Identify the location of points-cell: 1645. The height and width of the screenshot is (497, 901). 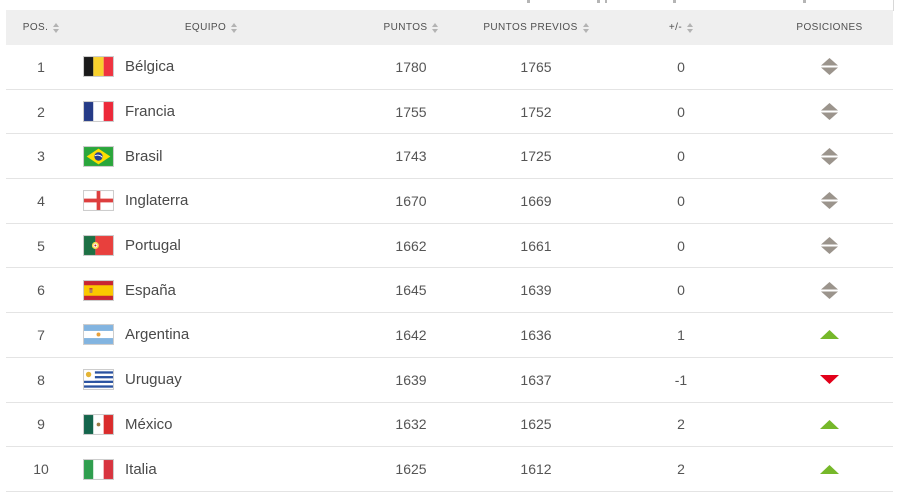
(411, 290).